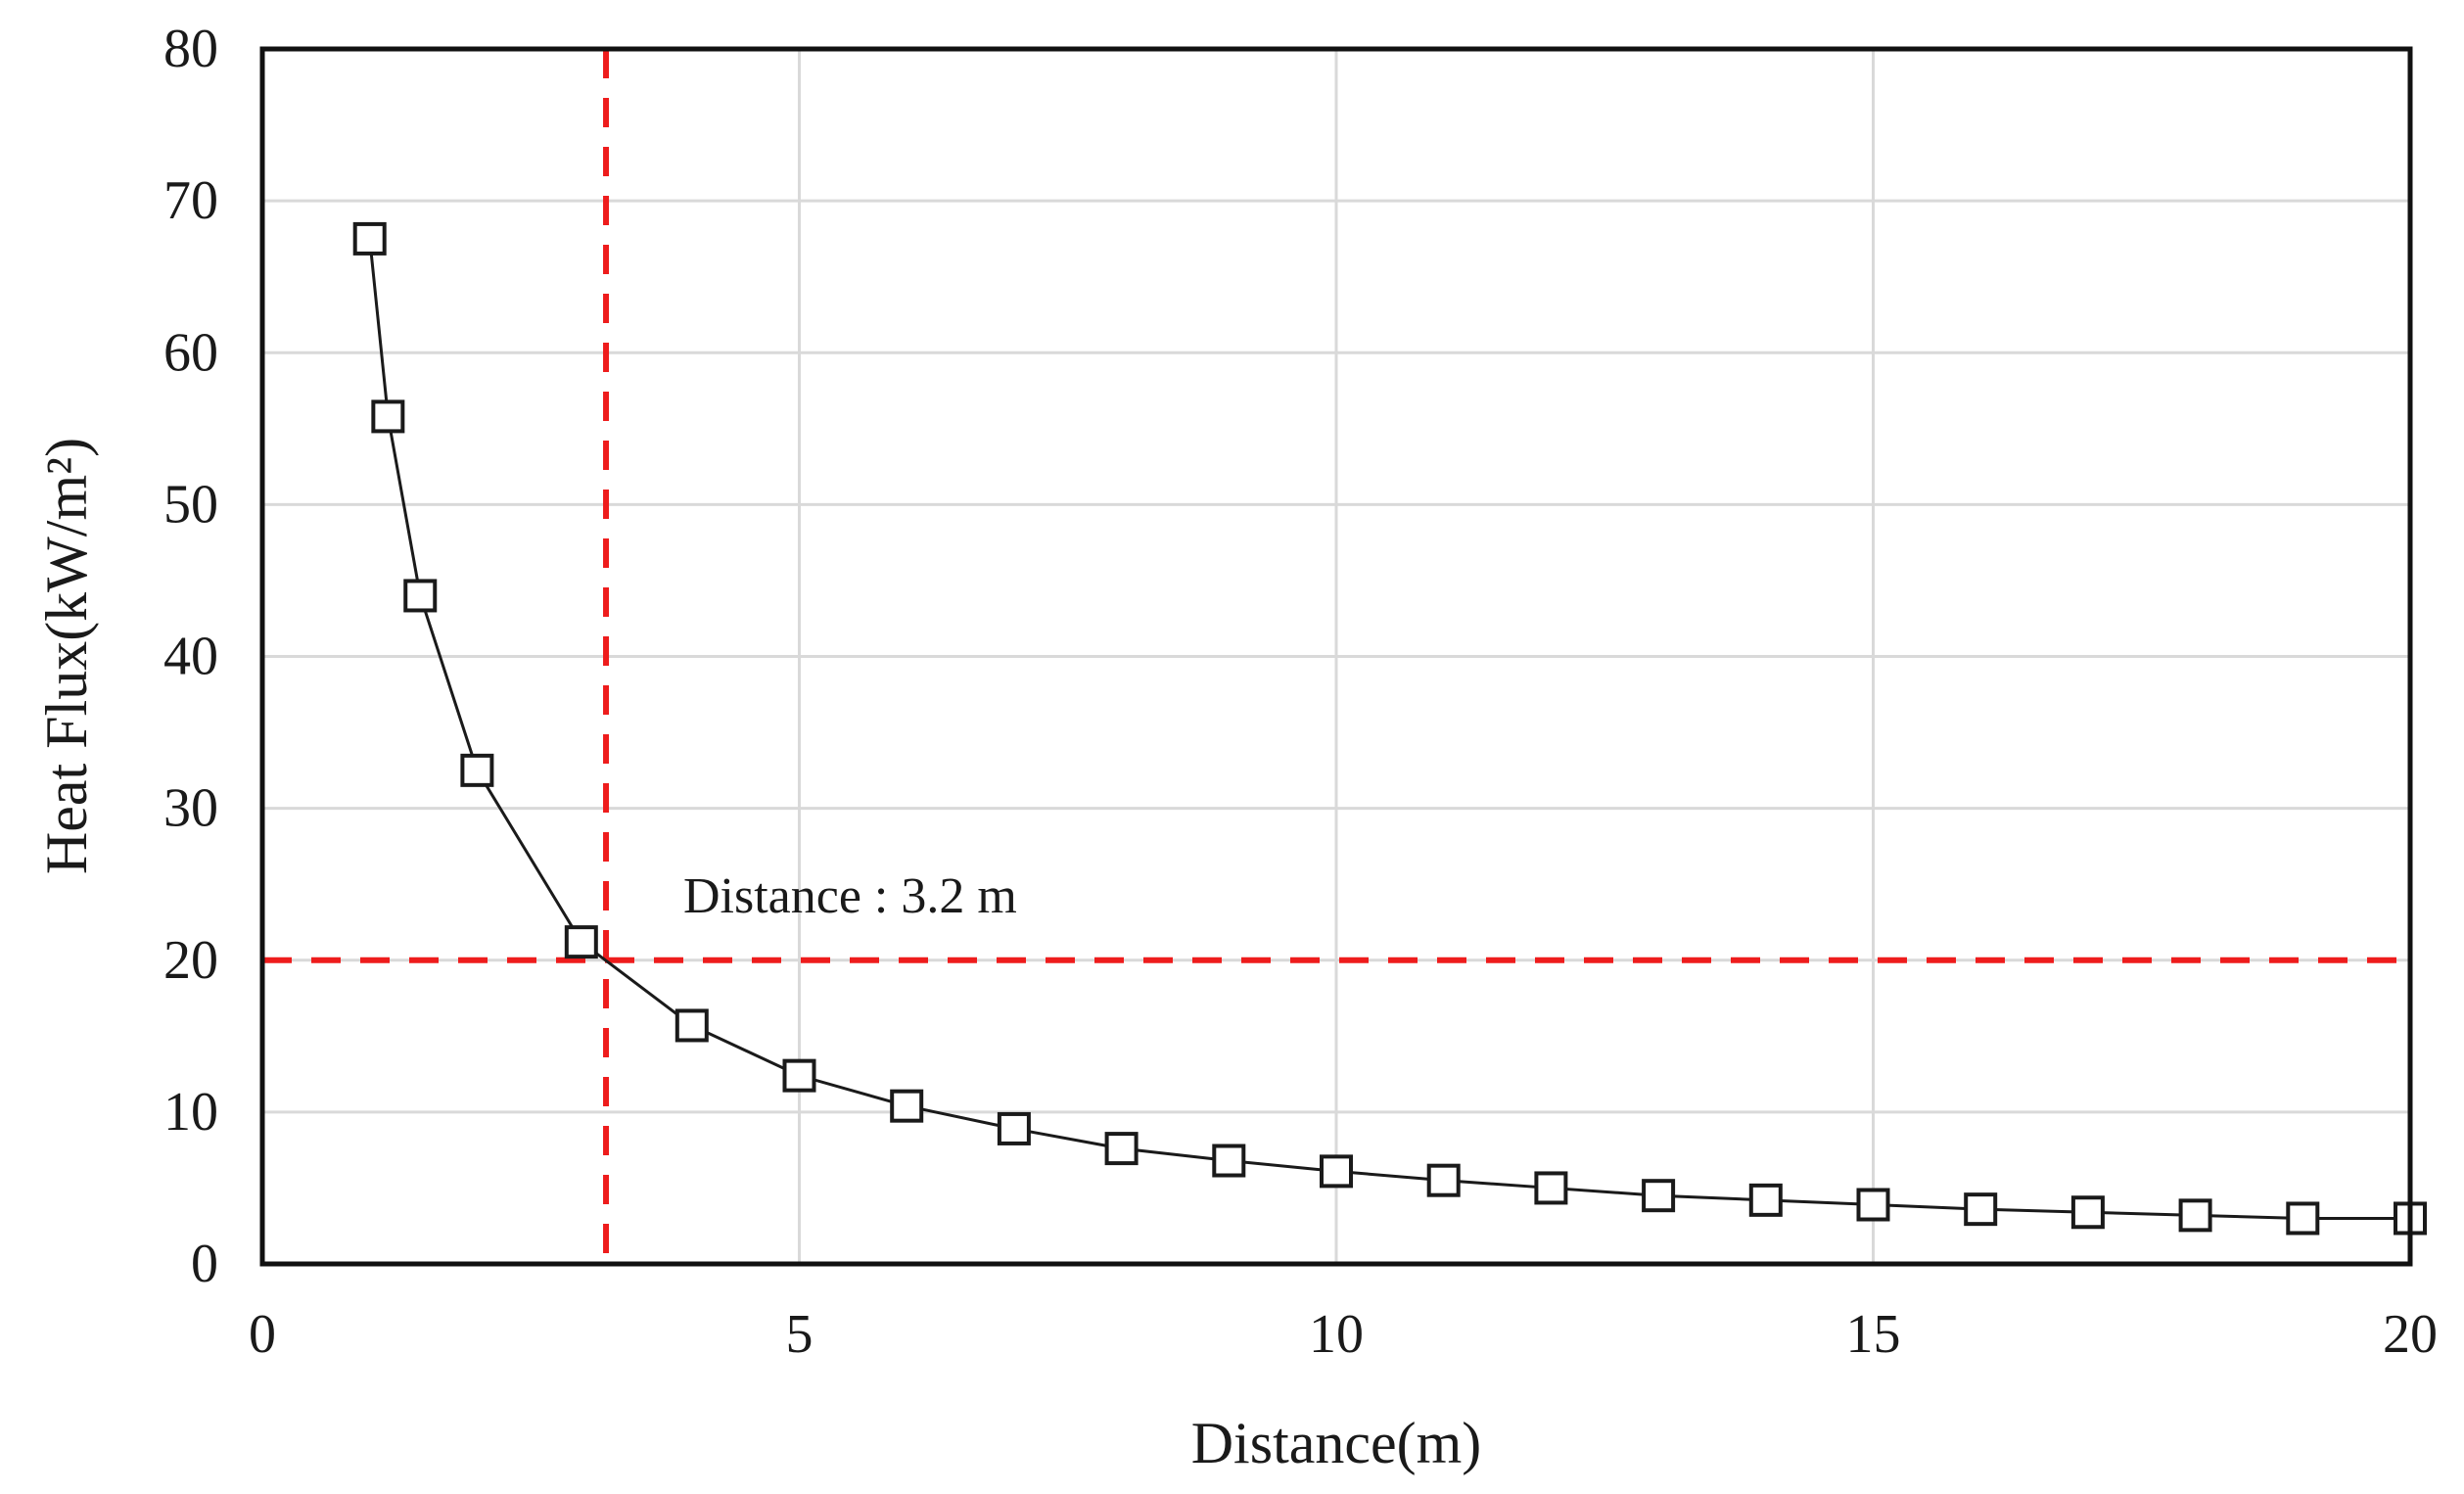 Image resolution: width=2464 pixels, height=1494 pixels. Describe the element at coordinates (190, 49) in the screenshot. I see `y-tick-label: 80` at that location.